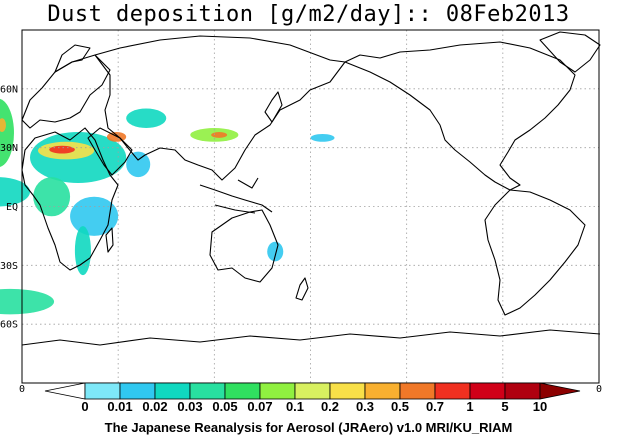  I want to click on dust-region-atlantic-peak, so click(3, 125).